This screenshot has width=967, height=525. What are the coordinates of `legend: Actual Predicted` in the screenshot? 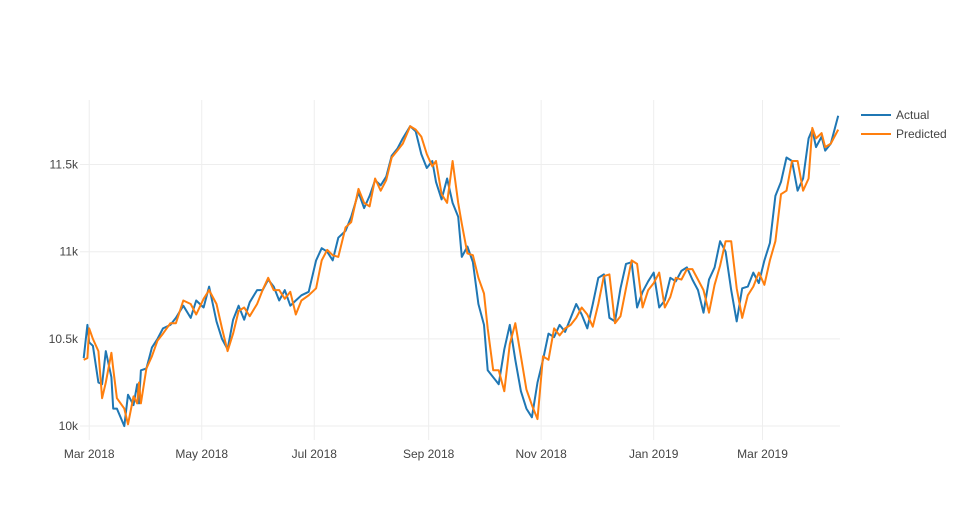 It's located at (904, 124).